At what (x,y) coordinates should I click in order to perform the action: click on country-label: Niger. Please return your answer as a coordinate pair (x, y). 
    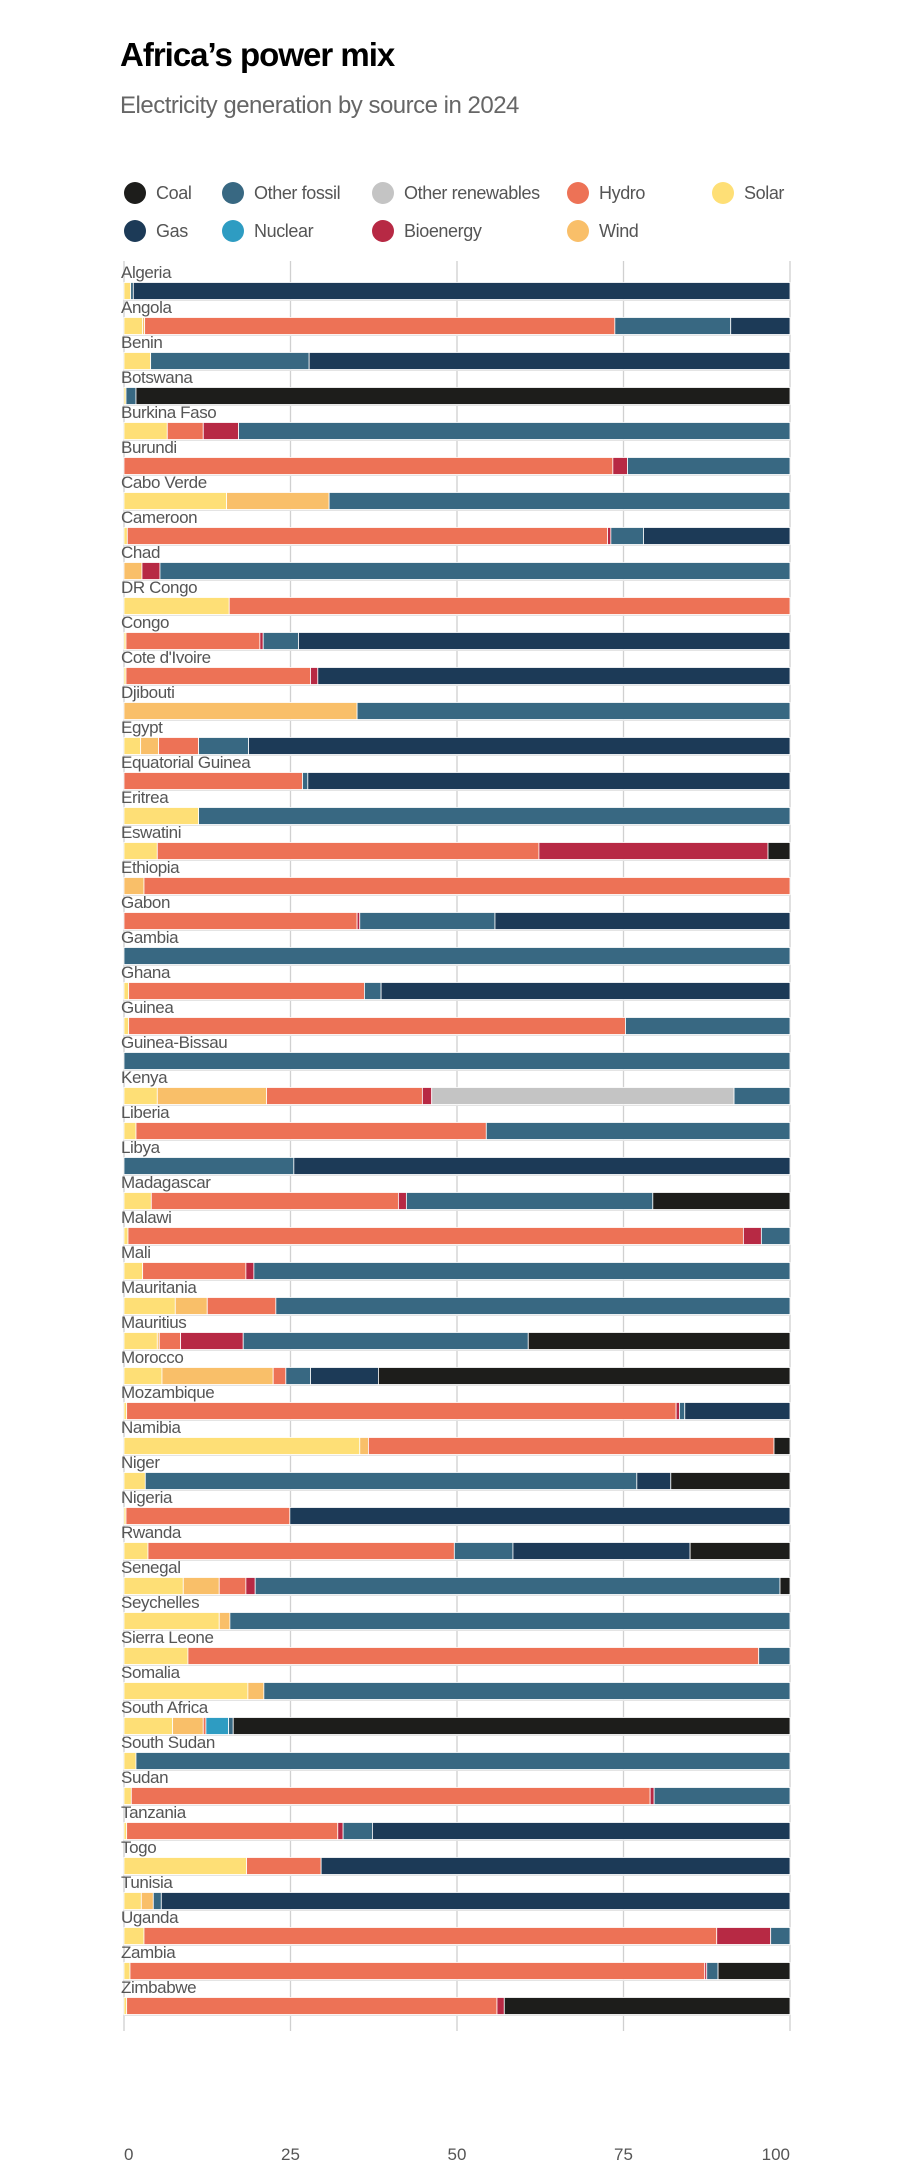
    Looking at the image, I should click on (140, 1462).